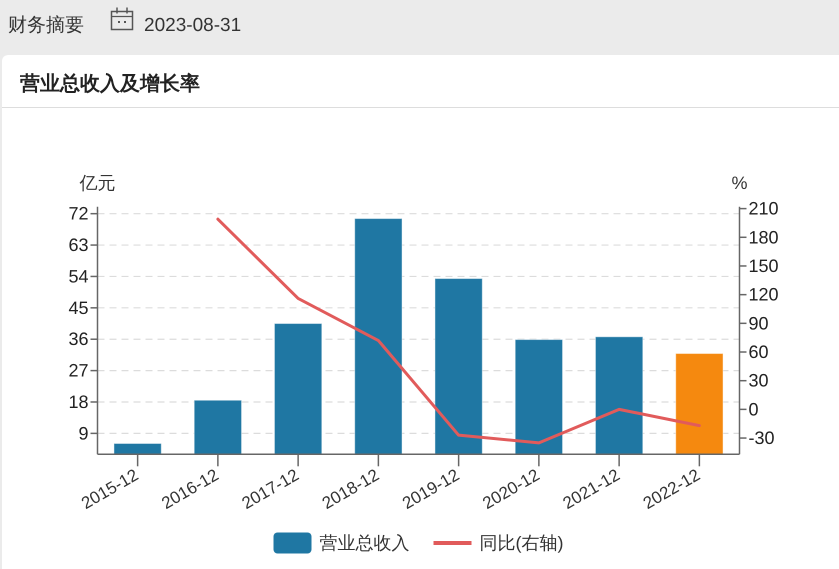 The width and height of the screenshot is (839, 569). I want to click on y2-tick-label: 120, so click(763, 294).